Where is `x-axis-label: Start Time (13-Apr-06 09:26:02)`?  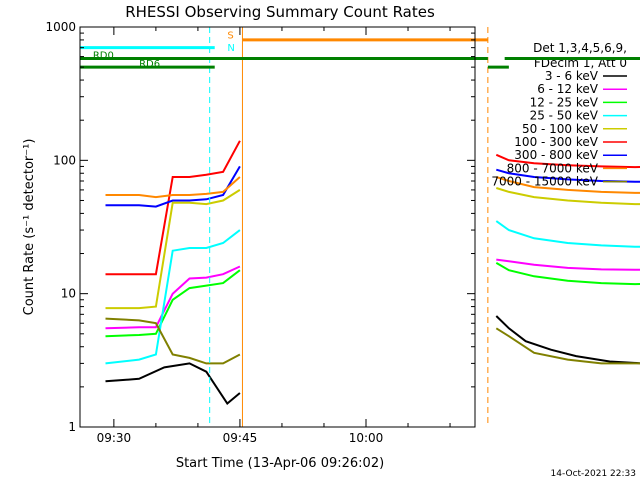
x-axis-label: Start Time (13-Apr-06 09:26:02) is located at coordinates (280, 463).